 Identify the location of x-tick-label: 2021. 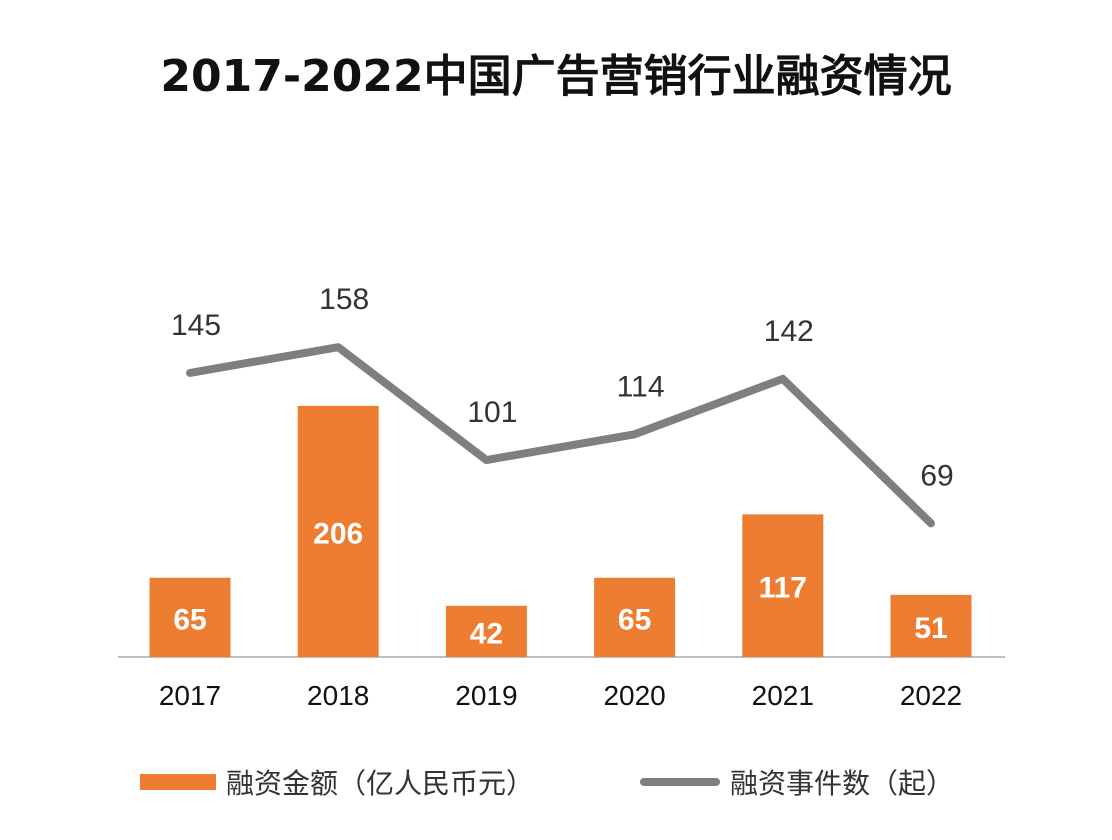
(783, 695).